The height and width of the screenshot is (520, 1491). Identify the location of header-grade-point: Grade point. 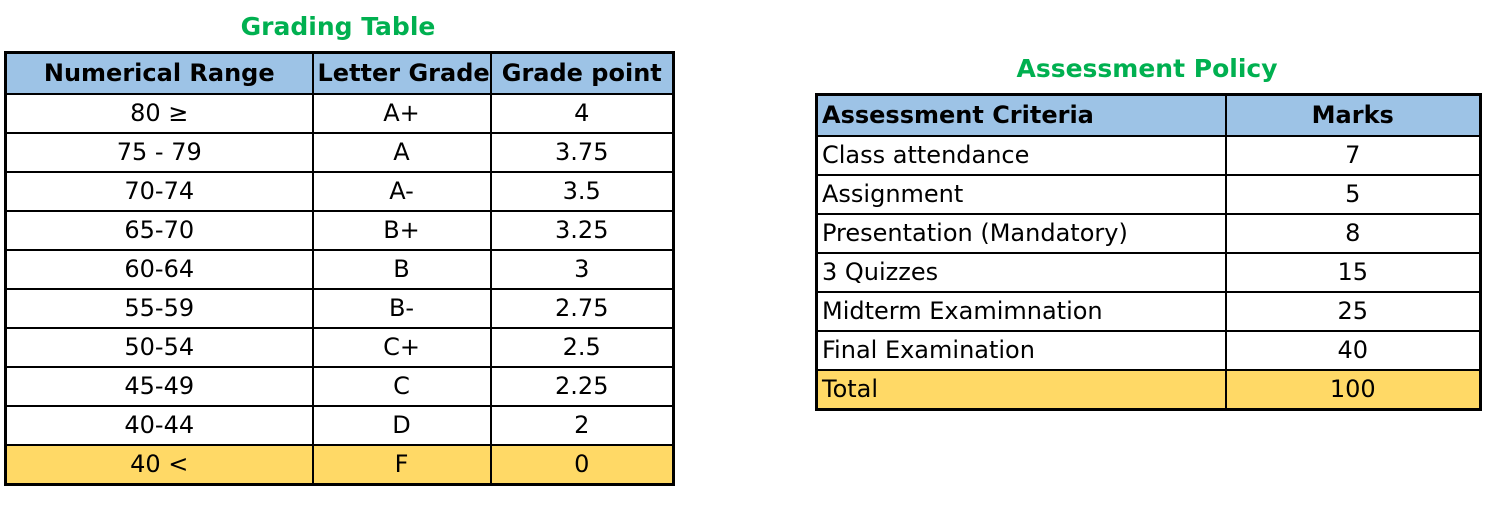
(582, 73).